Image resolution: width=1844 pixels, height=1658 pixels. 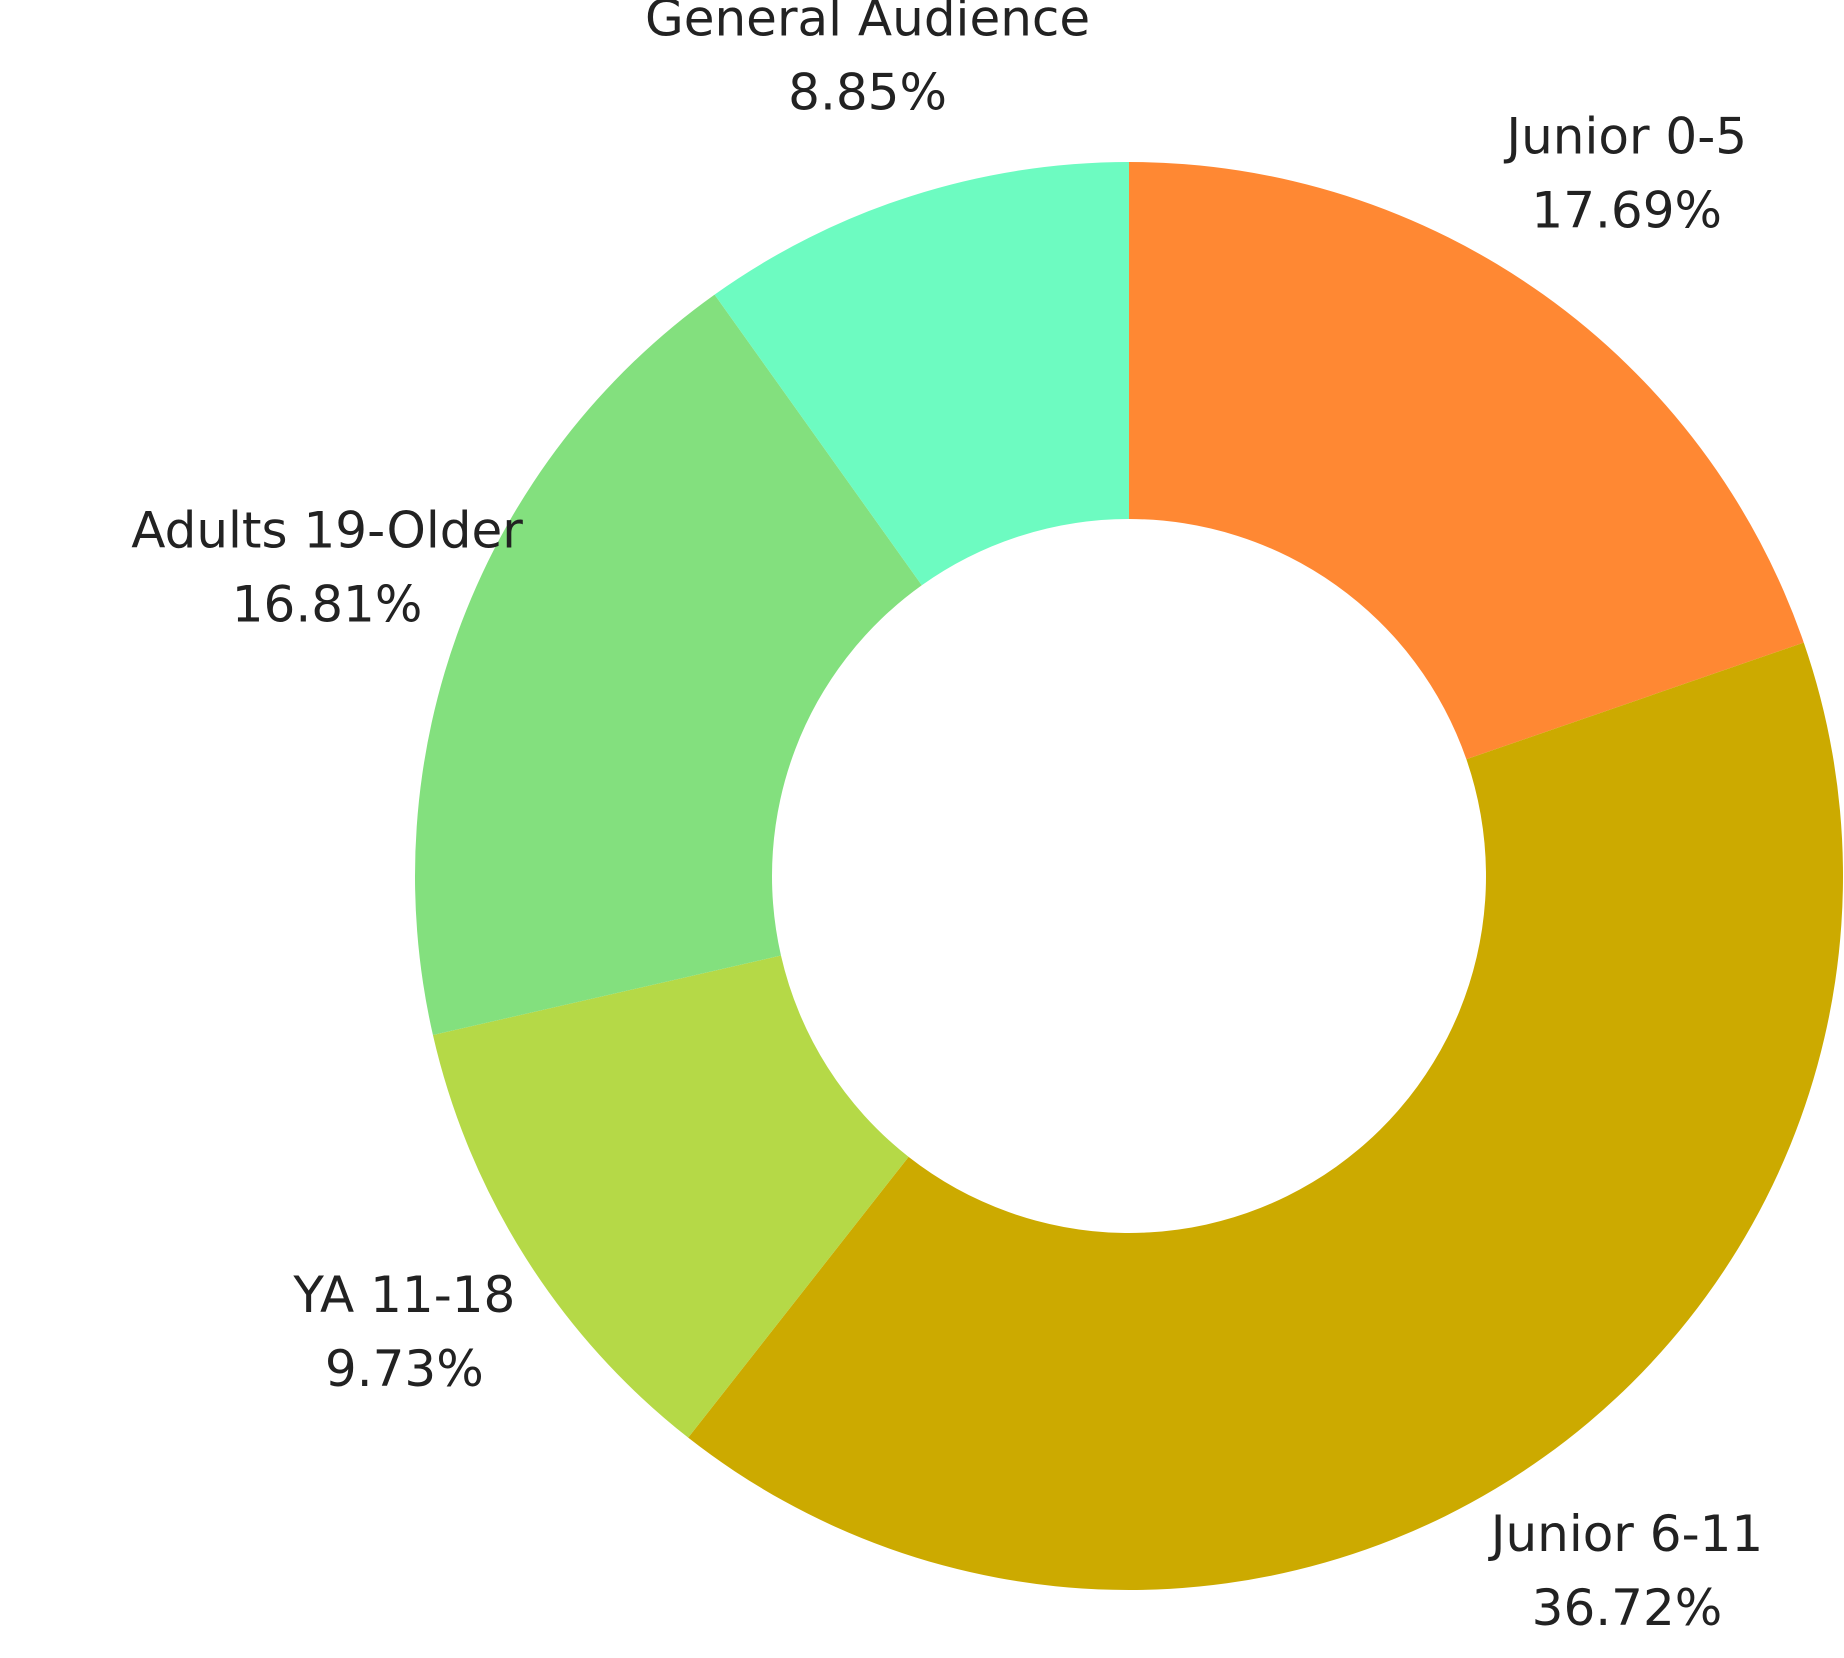 I want to click on slice-label: General Audience, so click(x=867, y=23).